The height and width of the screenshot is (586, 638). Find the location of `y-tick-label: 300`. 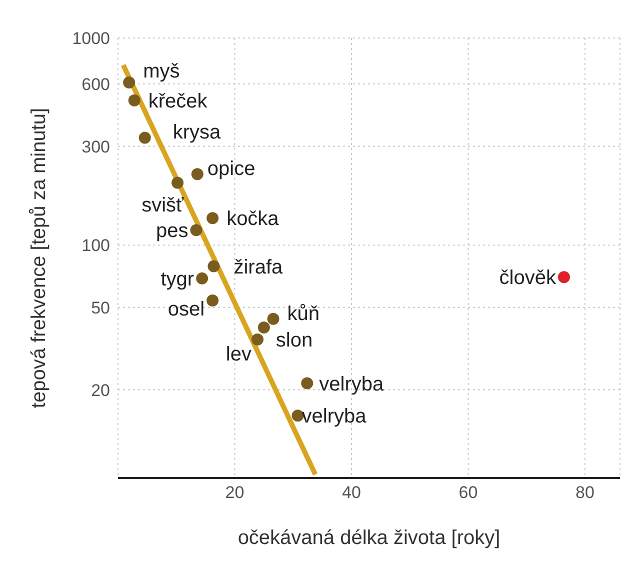

y-tick-label: 300 is located at coordinates (96, 146).